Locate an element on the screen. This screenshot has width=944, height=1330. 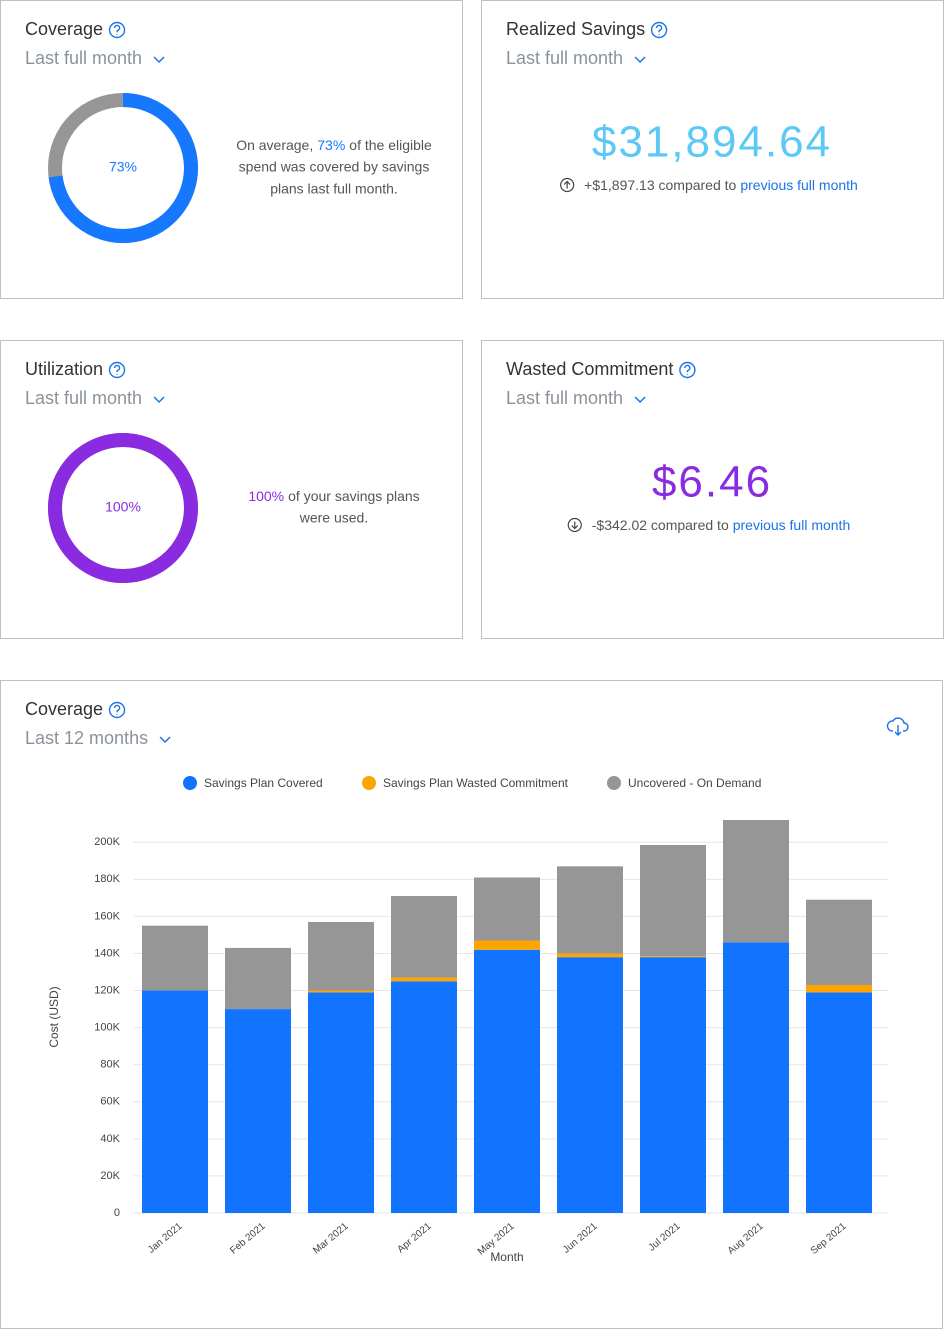
description-text: of your savings plans is located at coordinates (354, 496).